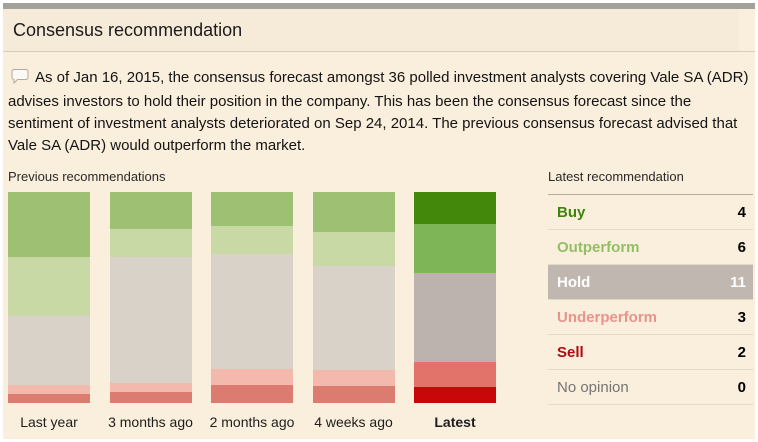 Image resolution: width=758 pixels, height=442 pixels. I want to click on row-value-buy: 4, so click(741, 212).